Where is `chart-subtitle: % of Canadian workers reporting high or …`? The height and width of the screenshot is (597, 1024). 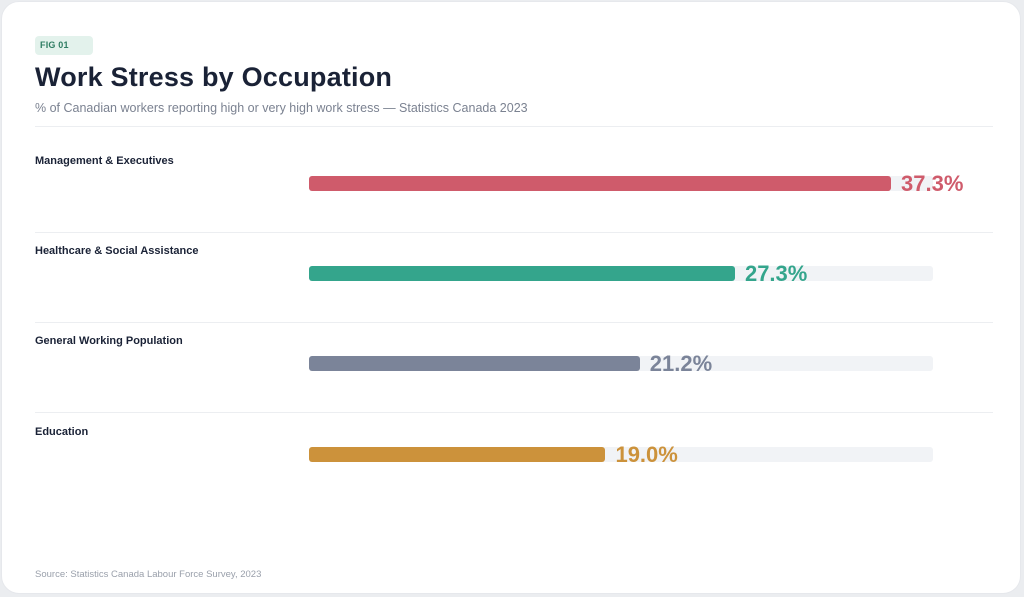 chart-subtitle: % of Canadian workers reporting high or … is located at coordinates (281, 108).